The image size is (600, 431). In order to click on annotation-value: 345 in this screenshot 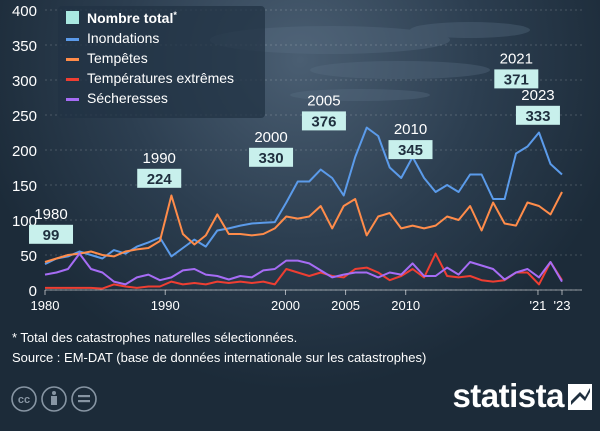, I will do `click(410, 150)`.